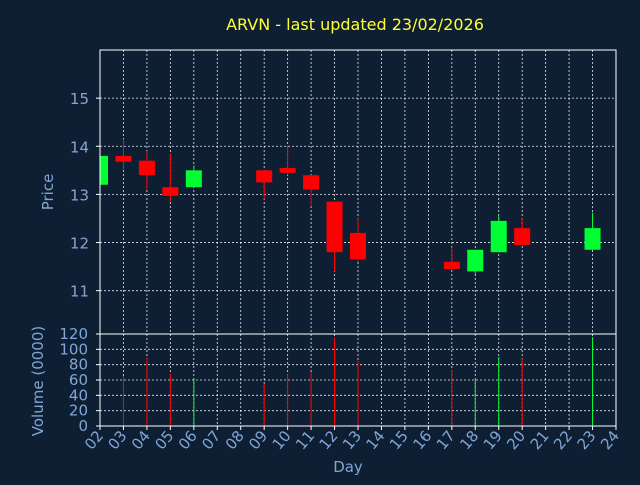 The image size is (640, 485). What do you see at coordinates (48, 192) in the screenshot?
I see `price-axis-label: Price` at bounding box center [48, 192].